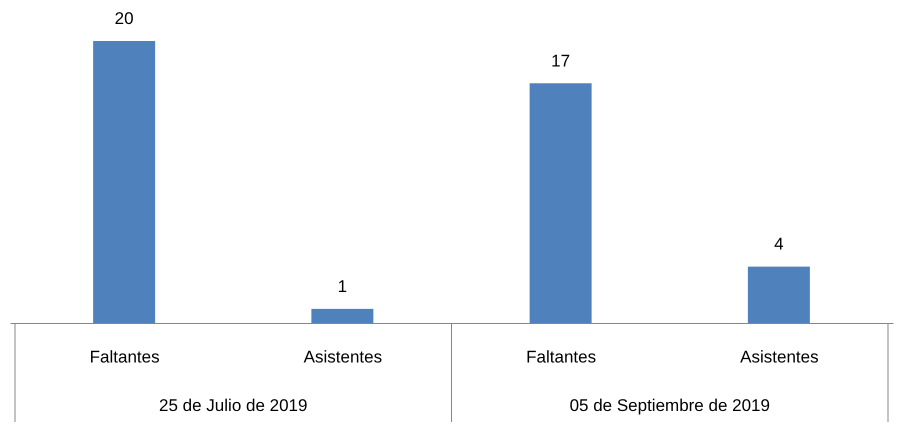  Describe the element at coordinates (124, 18) in the screenshot. I see `data-label: 20` at that location.